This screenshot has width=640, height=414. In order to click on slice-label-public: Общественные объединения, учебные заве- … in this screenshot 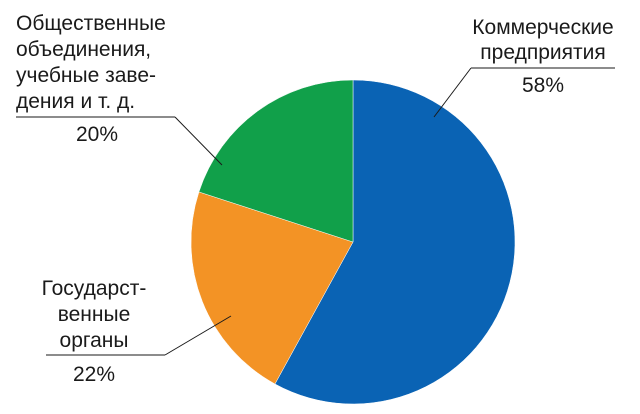, I will do `click(119, 89)`.